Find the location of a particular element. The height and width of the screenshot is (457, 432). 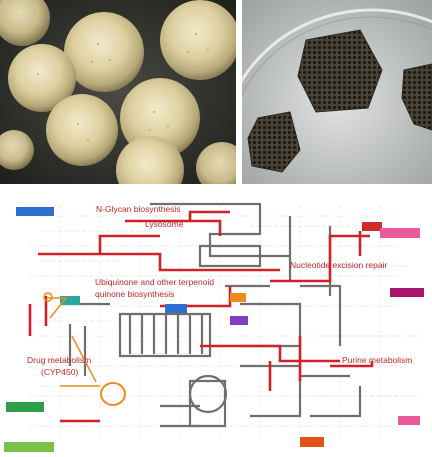

label-nucleotide-excision: Nucleotide excision repair is located at coordinates (339, 265).